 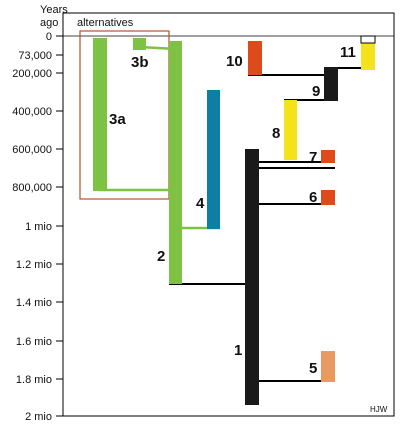 I want to click on branch-6-bar, so click(x=328, y=197).